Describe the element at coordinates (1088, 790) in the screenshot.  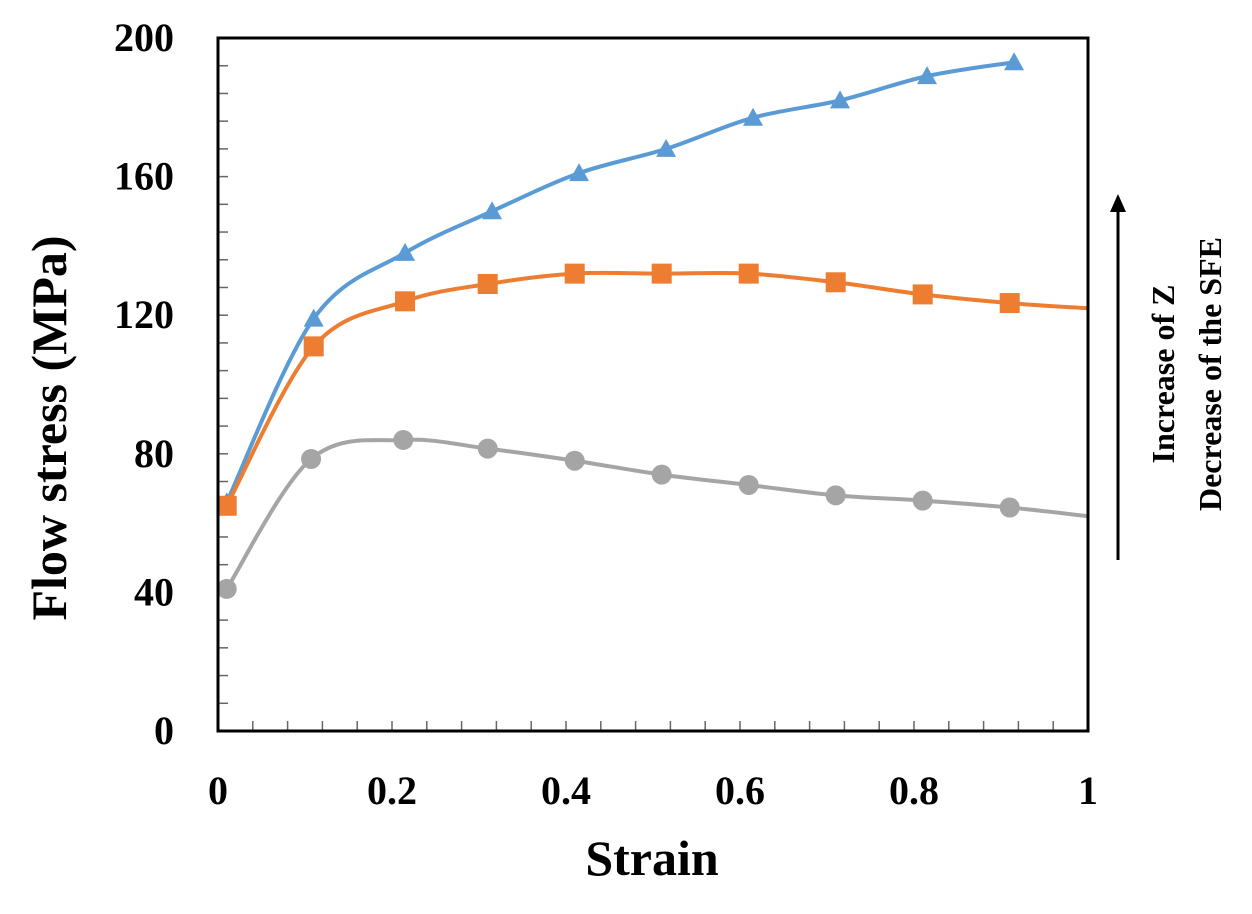
I see `x-tick-label: 1` at that location.